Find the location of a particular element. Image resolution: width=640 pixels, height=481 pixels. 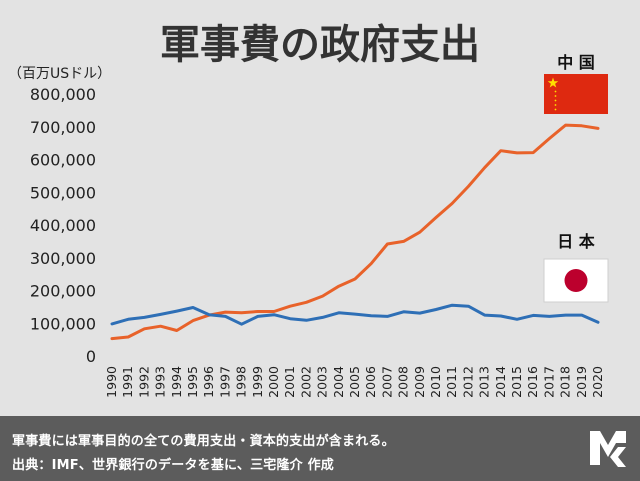

x-tick-label: 2010 is located at coordinates (435, 382).